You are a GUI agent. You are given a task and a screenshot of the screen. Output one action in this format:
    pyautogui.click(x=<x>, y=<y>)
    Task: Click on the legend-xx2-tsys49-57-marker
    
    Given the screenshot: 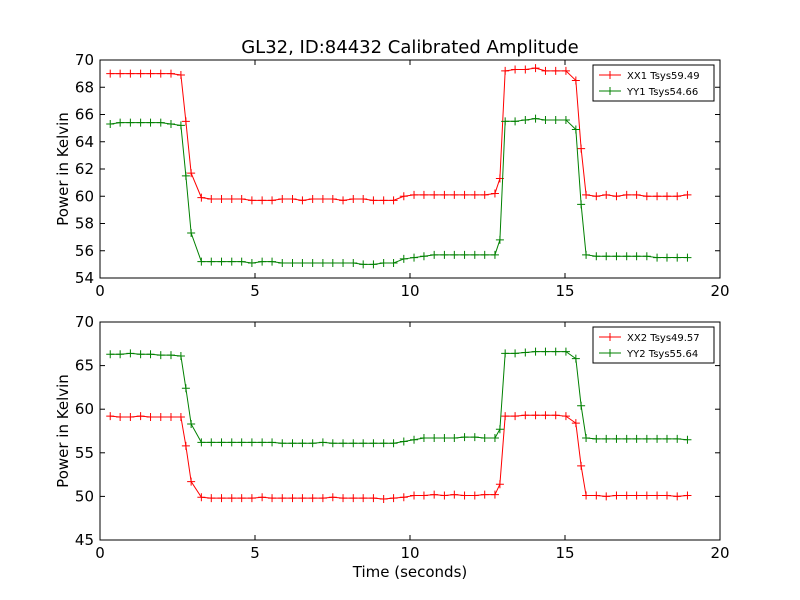 What is the action you would take?
    pyautogui.click(x=610, y=337)
    